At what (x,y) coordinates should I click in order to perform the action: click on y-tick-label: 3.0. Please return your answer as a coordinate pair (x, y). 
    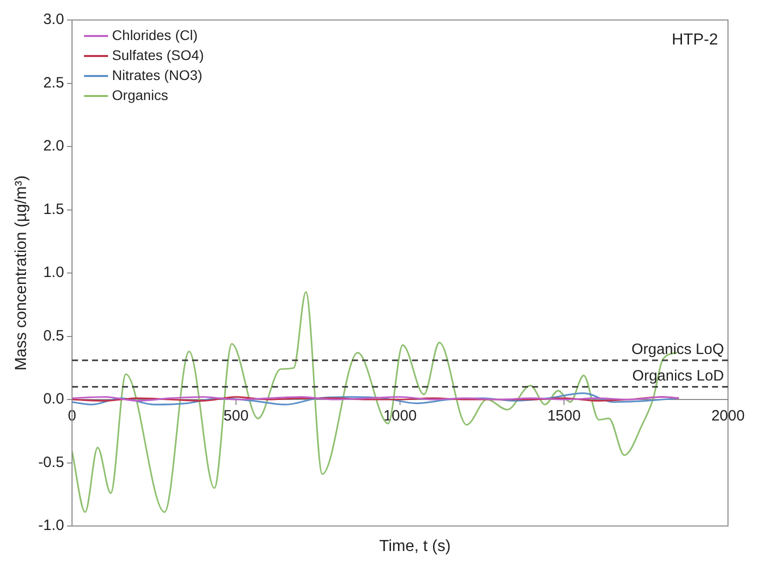
    Looking at the image, I should click on (53, 19).